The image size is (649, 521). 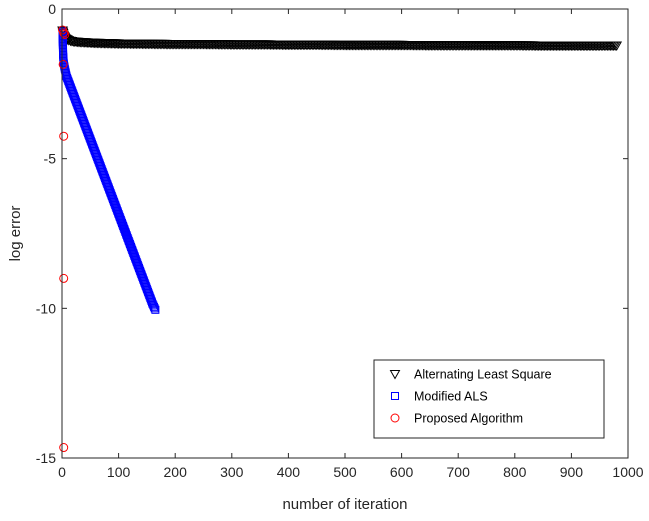 I want to click on x-axis-label: number of iteration, so click(x=344, y=504).